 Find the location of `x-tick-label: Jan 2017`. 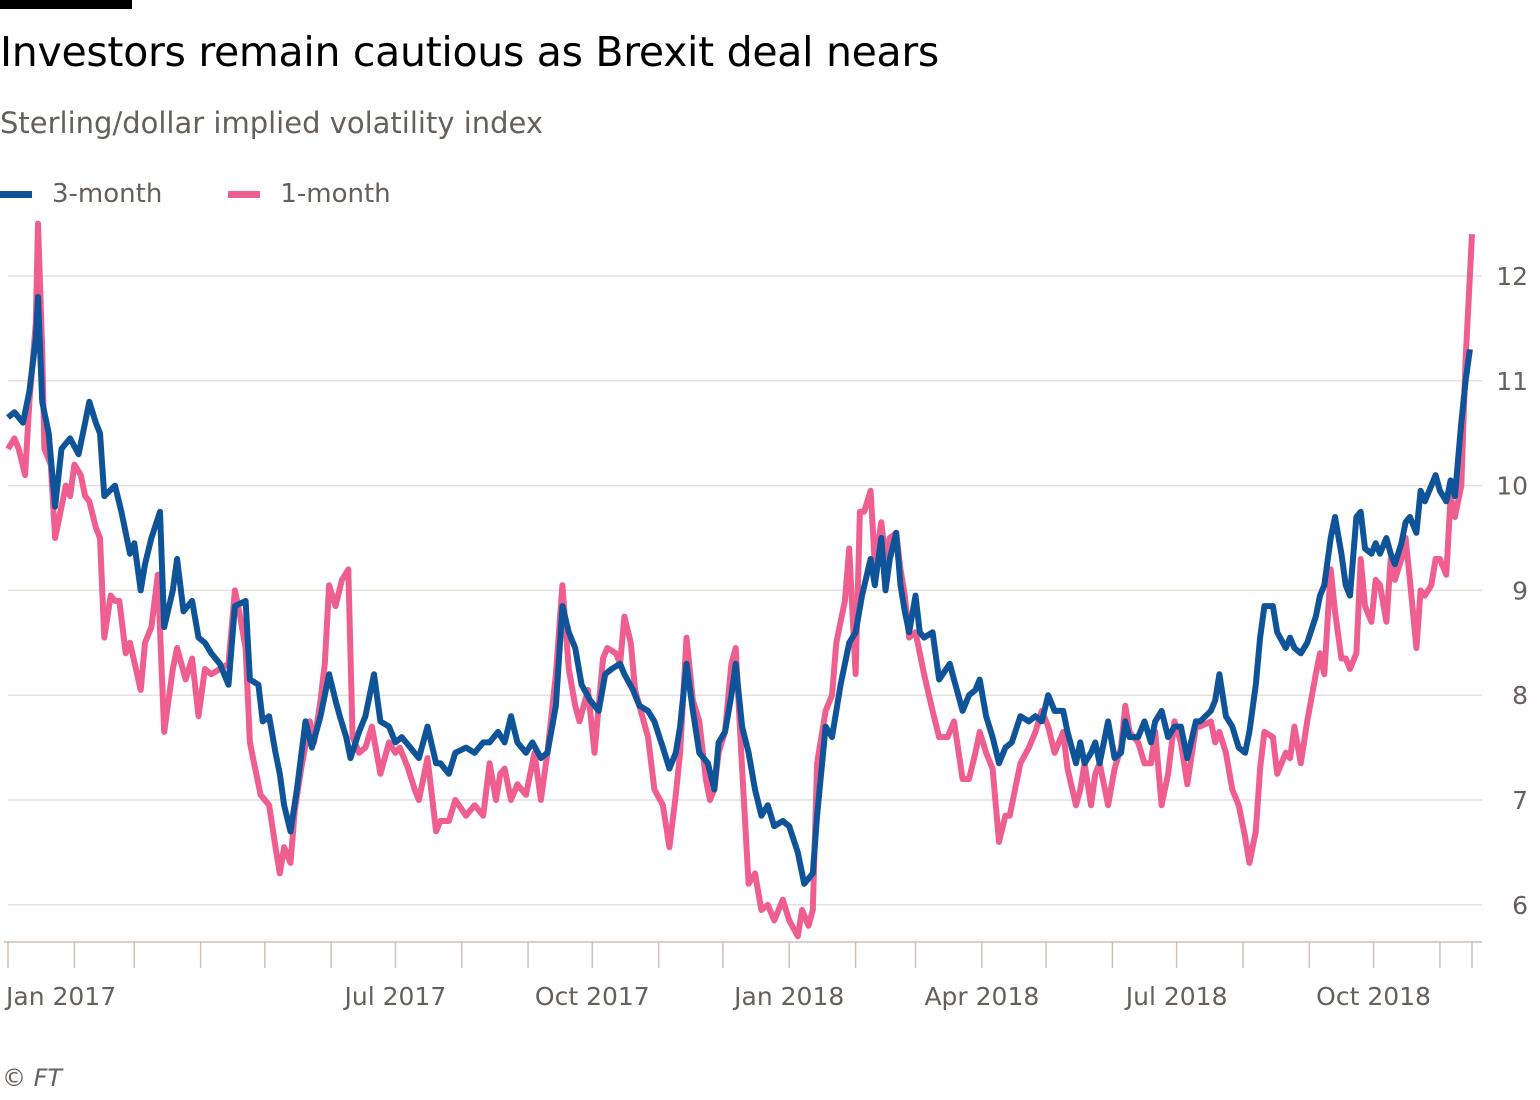

x-tick-label: Jan 2017 is located at coordinates (60, 996).